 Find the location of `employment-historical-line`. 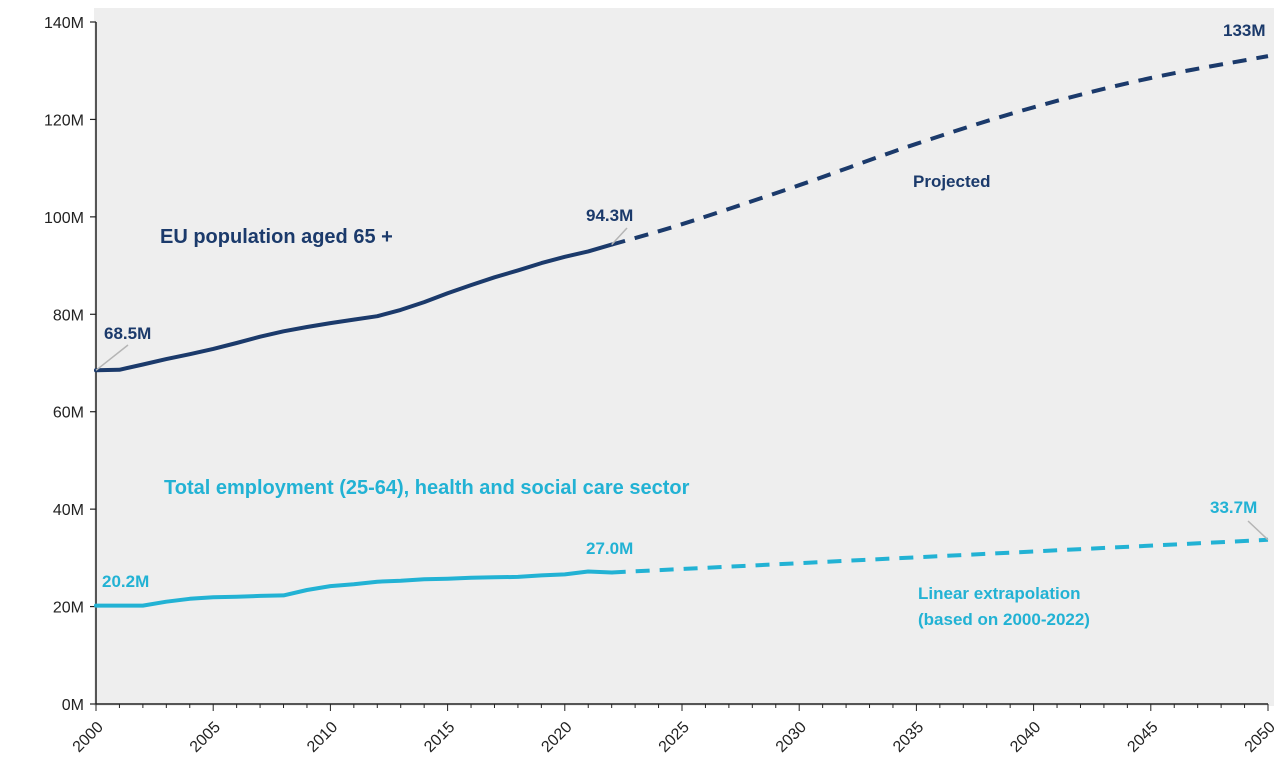

employment-historical-line is located at coordinates (354, 588).